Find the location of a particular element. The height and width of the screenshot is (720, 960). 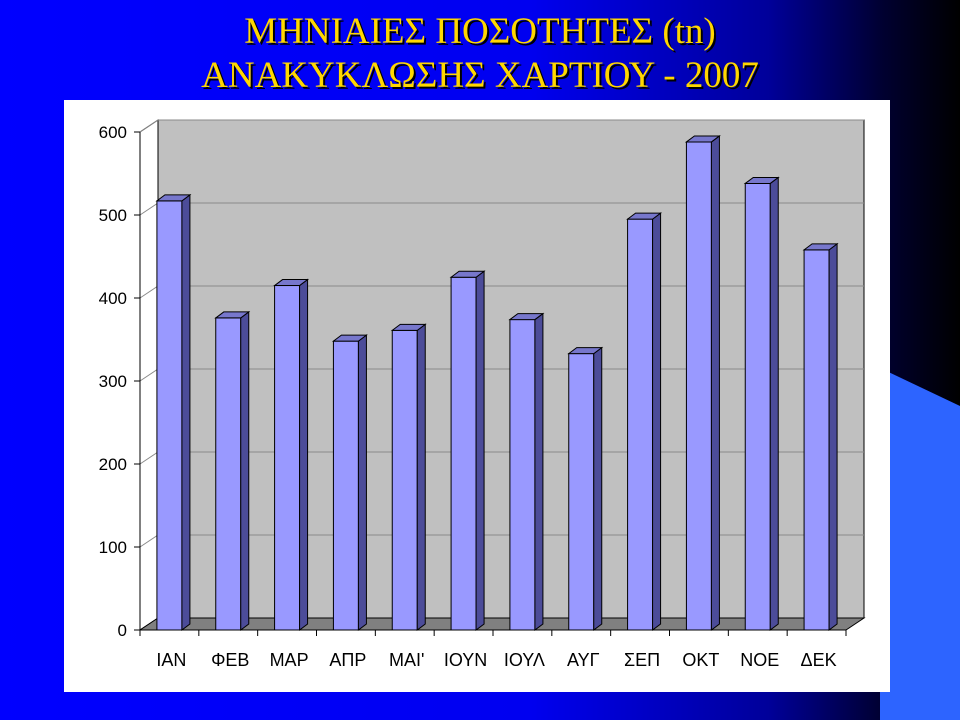

x-tick-label: ΜΑΙ' is located at coordinates (406, 660).